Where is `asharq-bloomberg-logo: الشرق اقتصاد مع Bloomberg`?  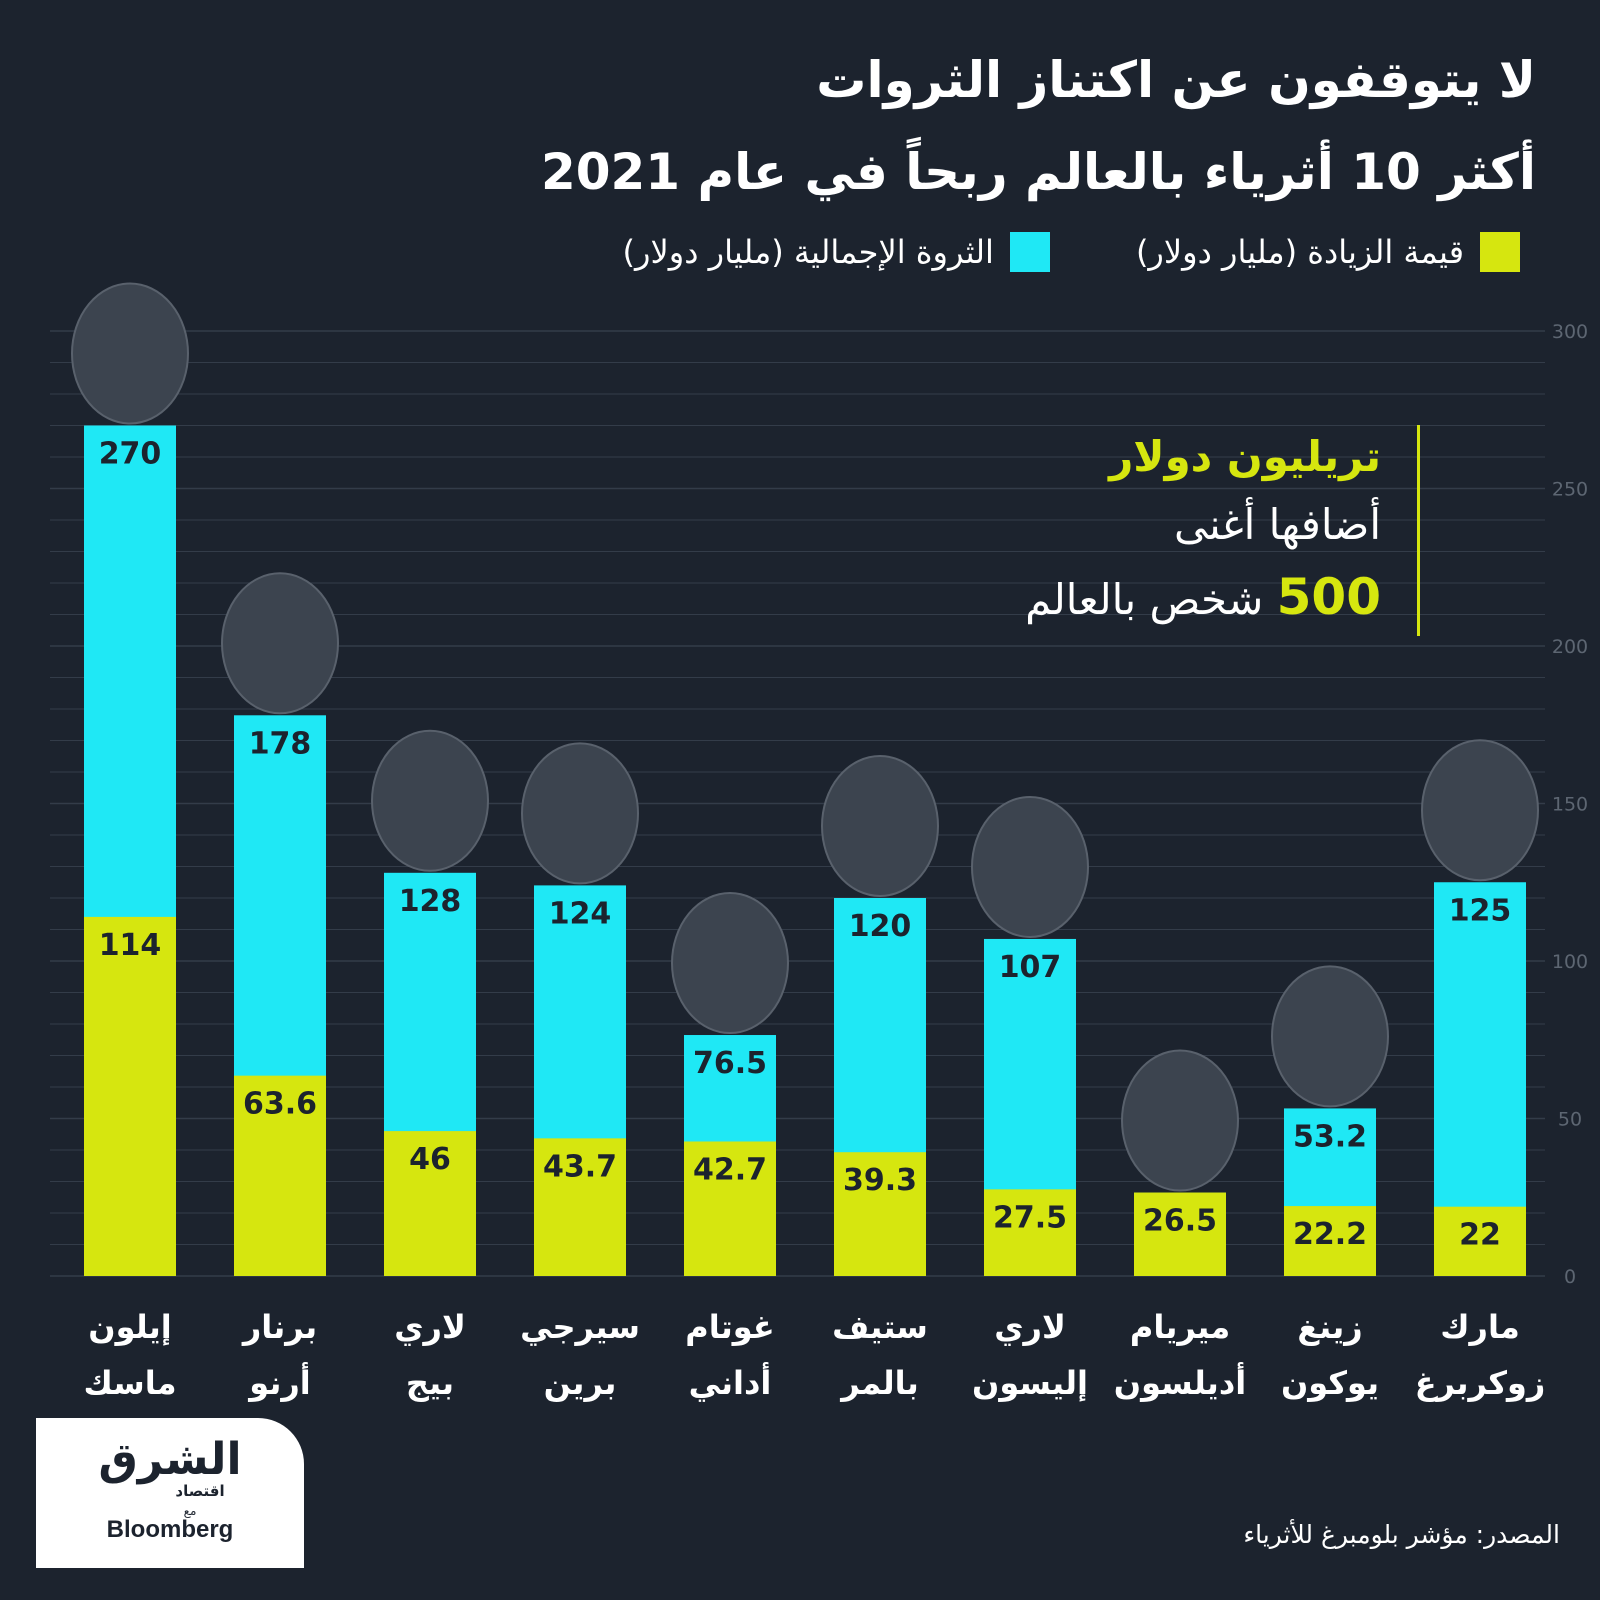 asharq-bloomberg-logo: الشرق اقتصاد مع Bloomberg is located at coordinates (170, 1493).